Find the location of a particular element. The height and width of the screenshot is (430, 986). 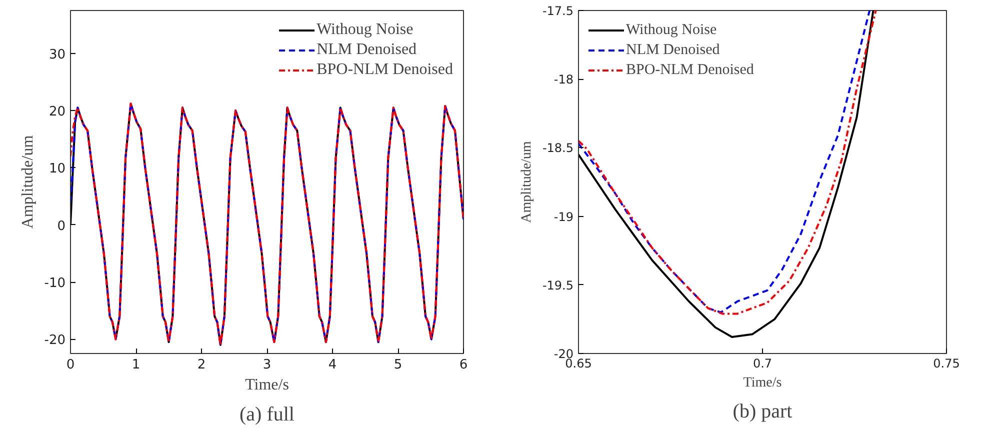

y-tick-label: -17.5 is located at coordinates (558, 11).